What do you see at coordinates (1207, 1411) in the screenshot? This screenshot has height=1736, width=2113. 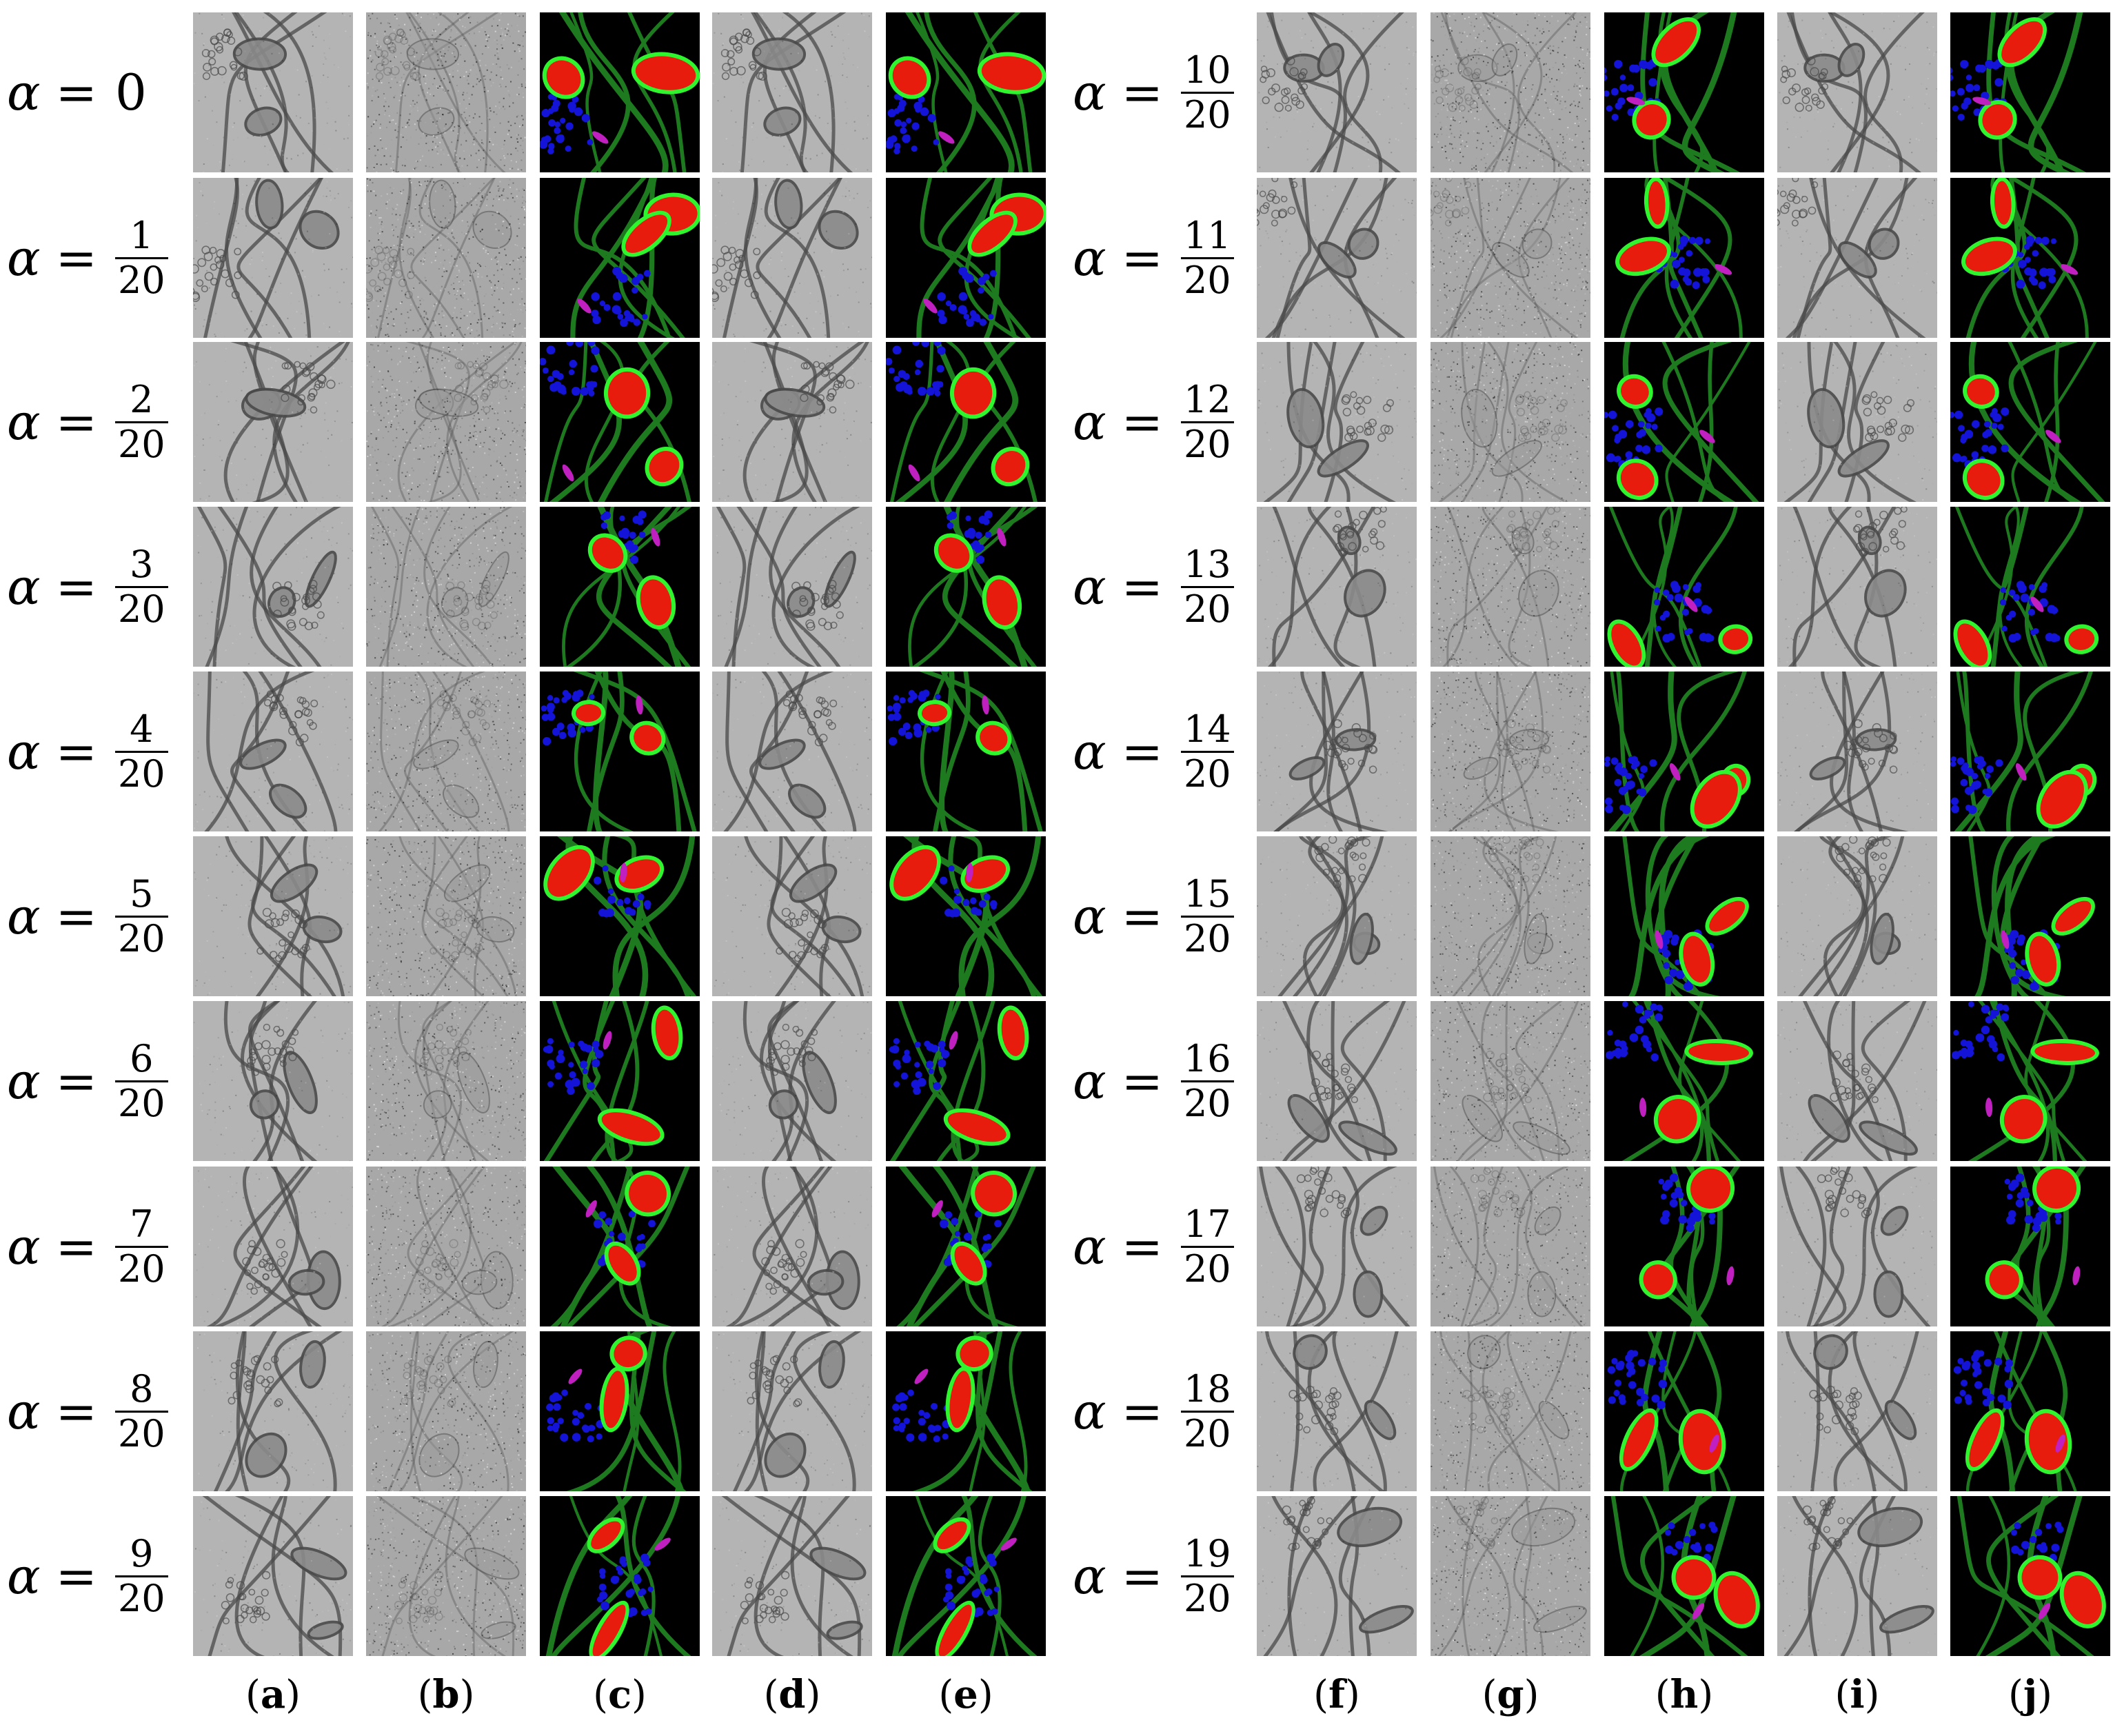 I see `alpha-fraction: 18 20` at bounding box center [1207, 1411].